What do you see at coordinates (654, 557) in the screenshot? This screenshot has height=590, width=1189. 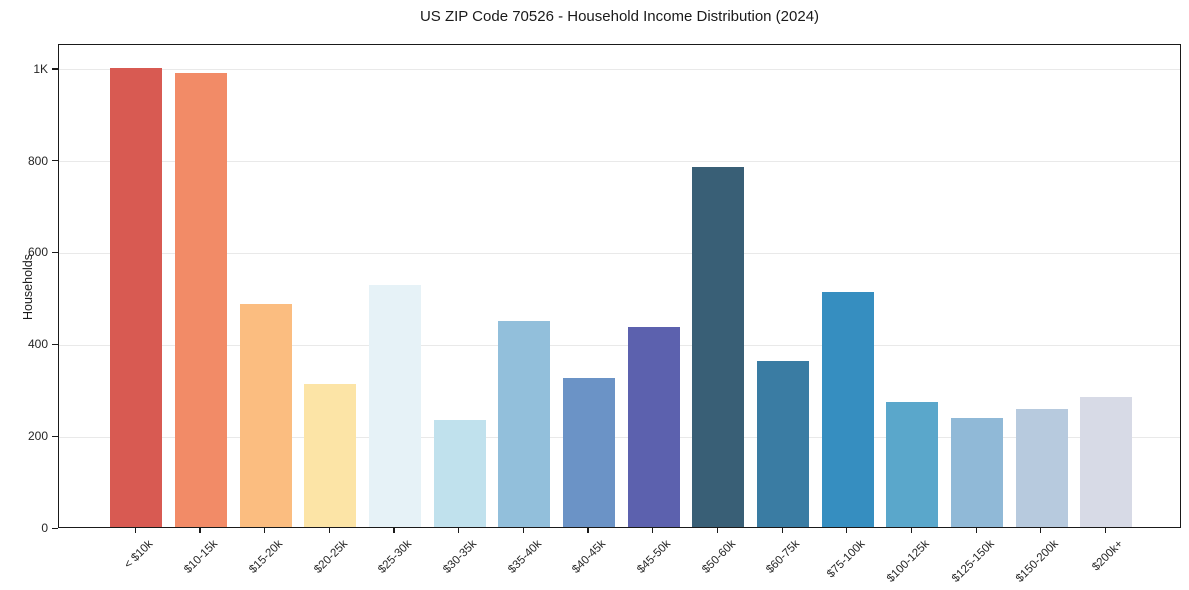 I see `x-tick-label: $45-50k` at bounding box center [654, 557].